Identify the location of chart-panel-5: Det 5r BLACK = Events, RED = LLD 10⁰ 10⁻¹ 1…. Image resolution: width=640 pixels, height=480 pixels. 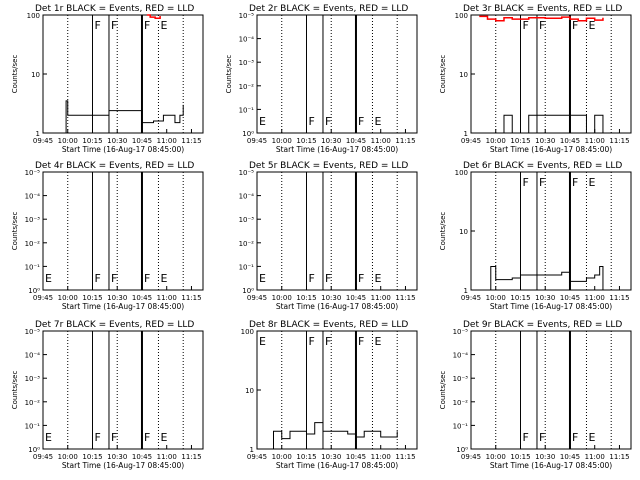
(328, 236).